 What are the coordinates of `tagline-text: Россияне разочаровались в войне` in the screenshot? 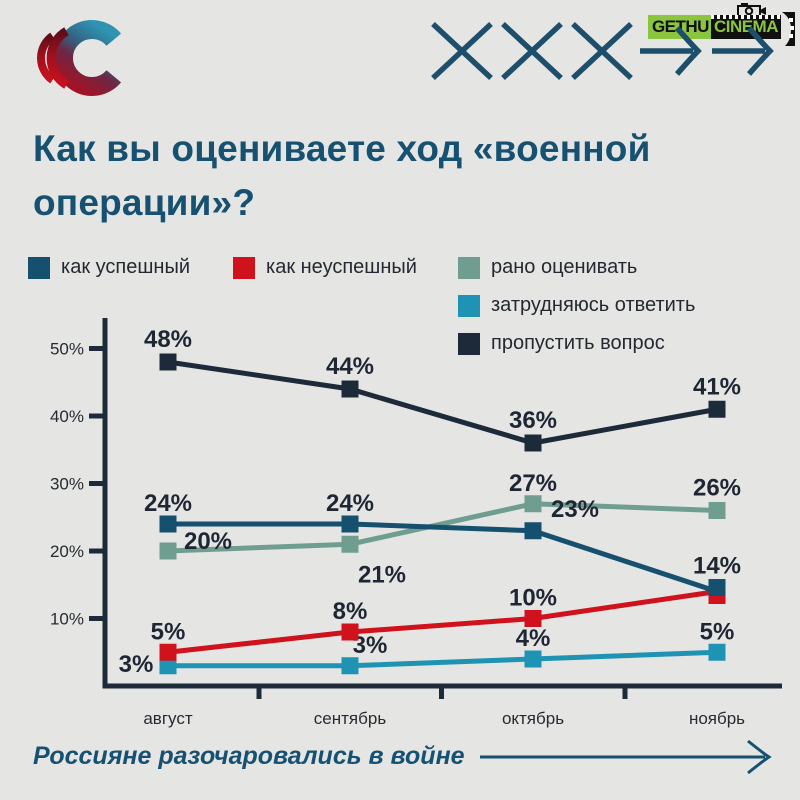 It's located at (249, 756).